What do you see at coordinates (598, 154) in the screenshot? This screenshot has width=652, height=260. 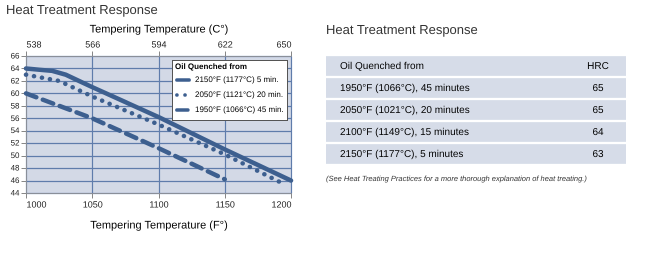 I see `data-label: 63` at bounding box center [598, 154].